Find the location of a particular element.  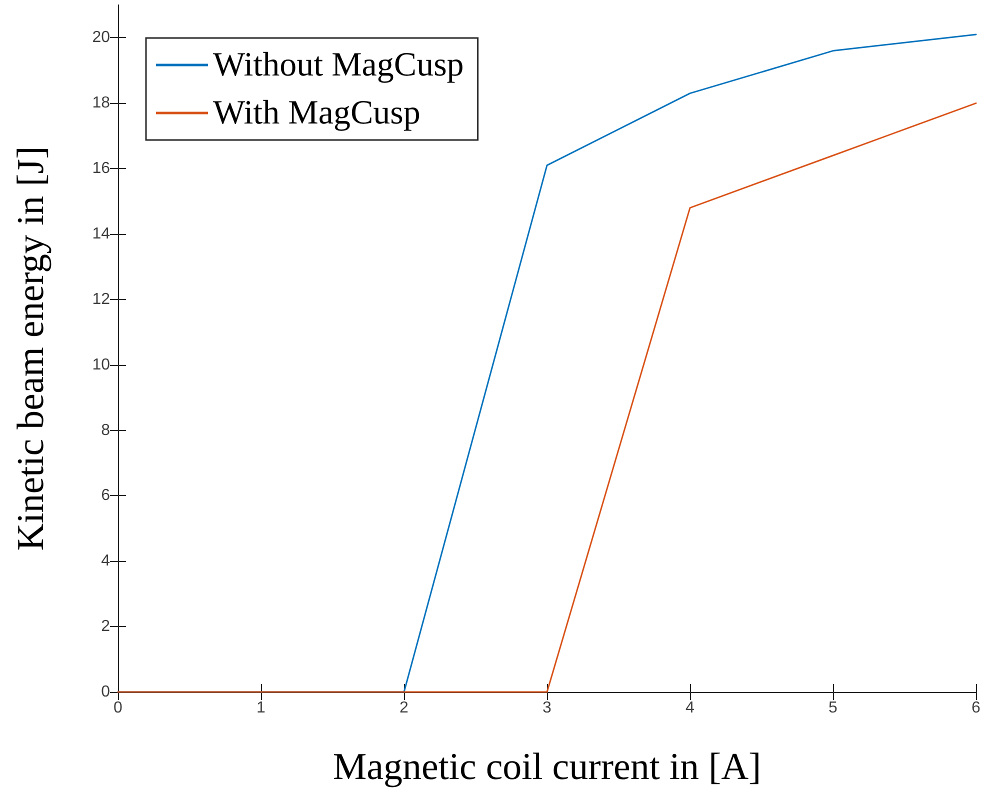

x-tick-label: 5 is located at coordinates (833, 708).